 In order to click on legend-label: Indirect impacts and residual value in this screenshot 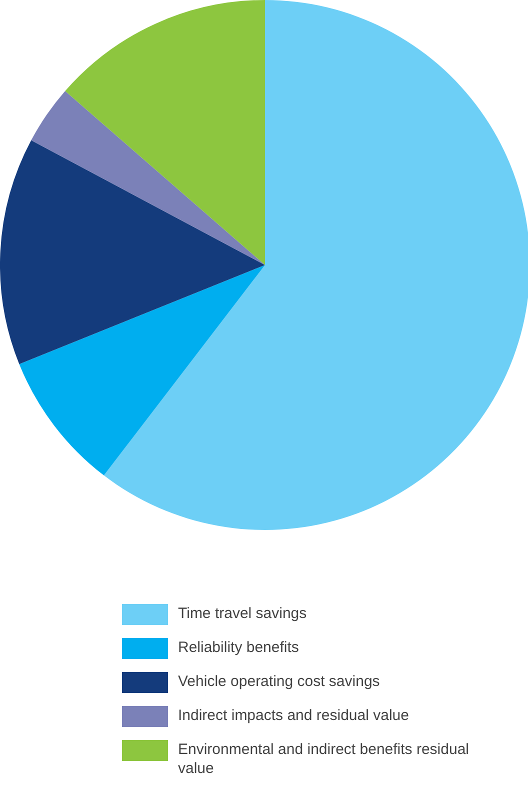, I will do `click(293, 715)`.